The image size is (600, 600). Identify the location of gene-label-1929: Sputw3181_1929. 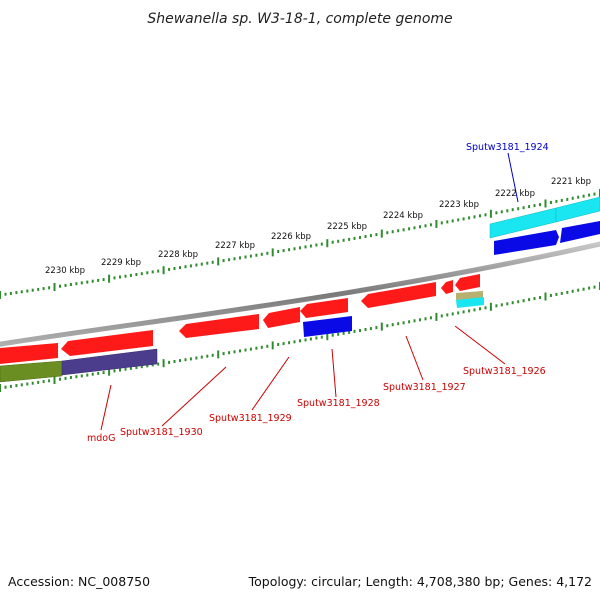
(250, 418).